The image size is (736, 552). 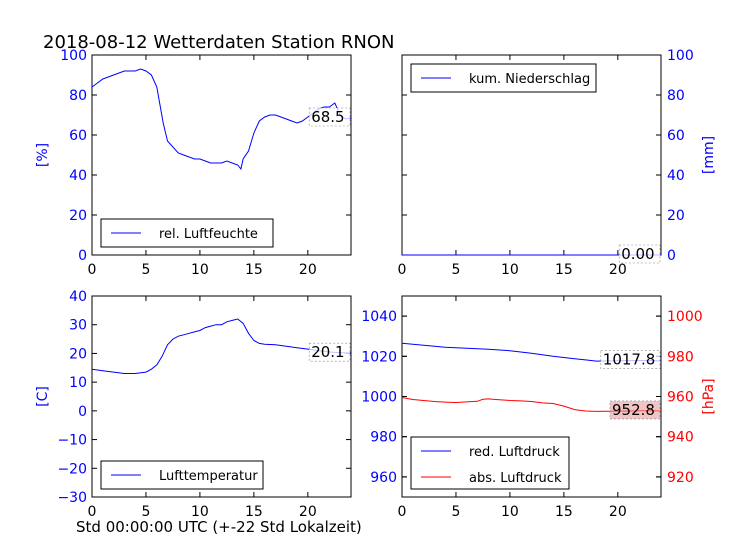 What do you see at coordinates (676, 176) in the screenshot?
I see `y-tick-label-right: 40` at bounding box center [676, 176].